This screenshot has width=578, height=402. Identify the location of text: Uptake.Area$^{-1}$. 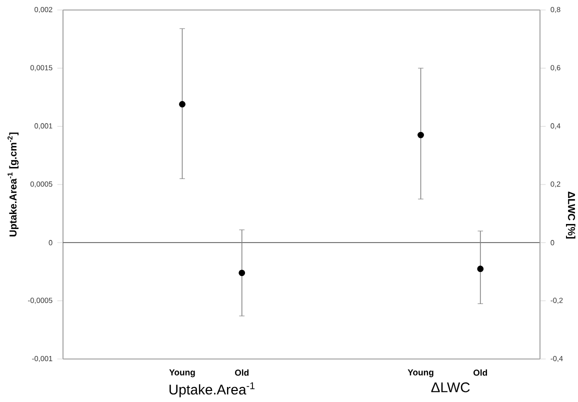
(212, 390).